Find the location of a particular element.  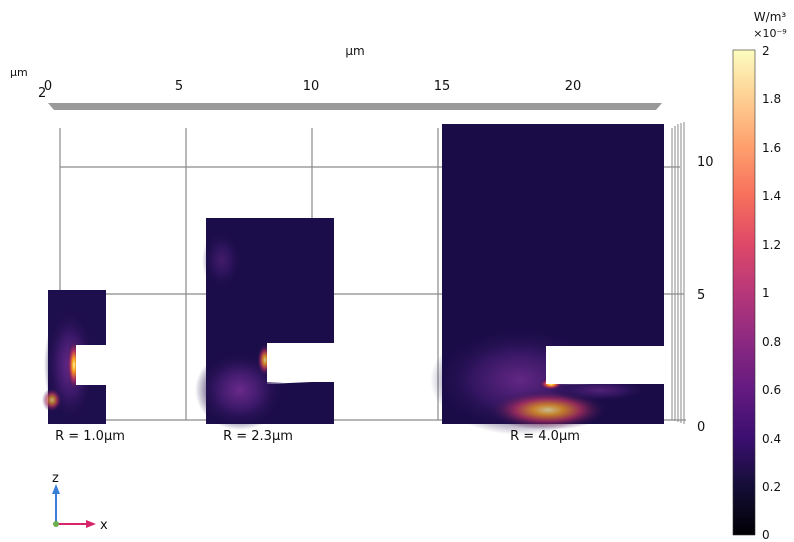

axis-triad: z x is located at coordinates (80, 502).